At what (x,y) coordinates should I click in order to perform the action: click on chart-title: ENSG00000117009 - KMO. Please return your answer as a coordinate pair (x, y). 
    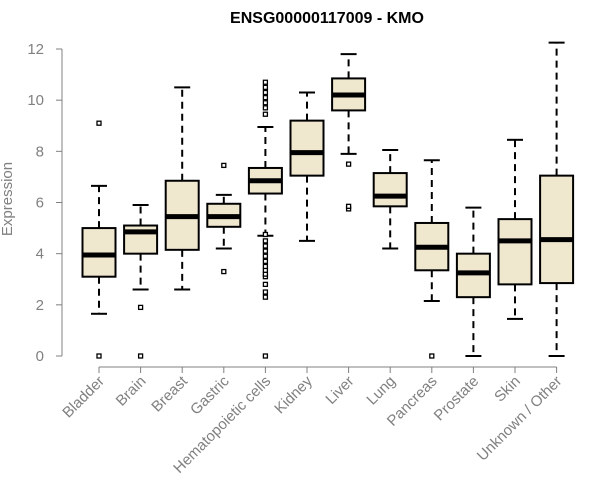
    Looking at the image, I should click on (327, 18).